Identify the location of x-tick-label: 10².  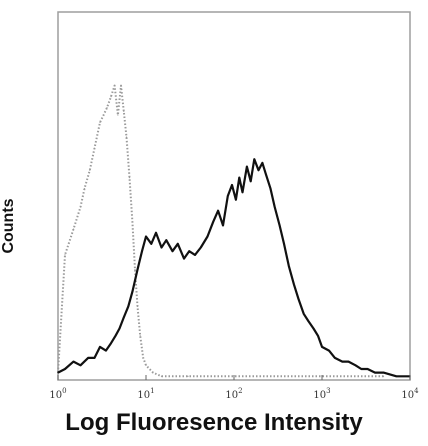
(233, 394).